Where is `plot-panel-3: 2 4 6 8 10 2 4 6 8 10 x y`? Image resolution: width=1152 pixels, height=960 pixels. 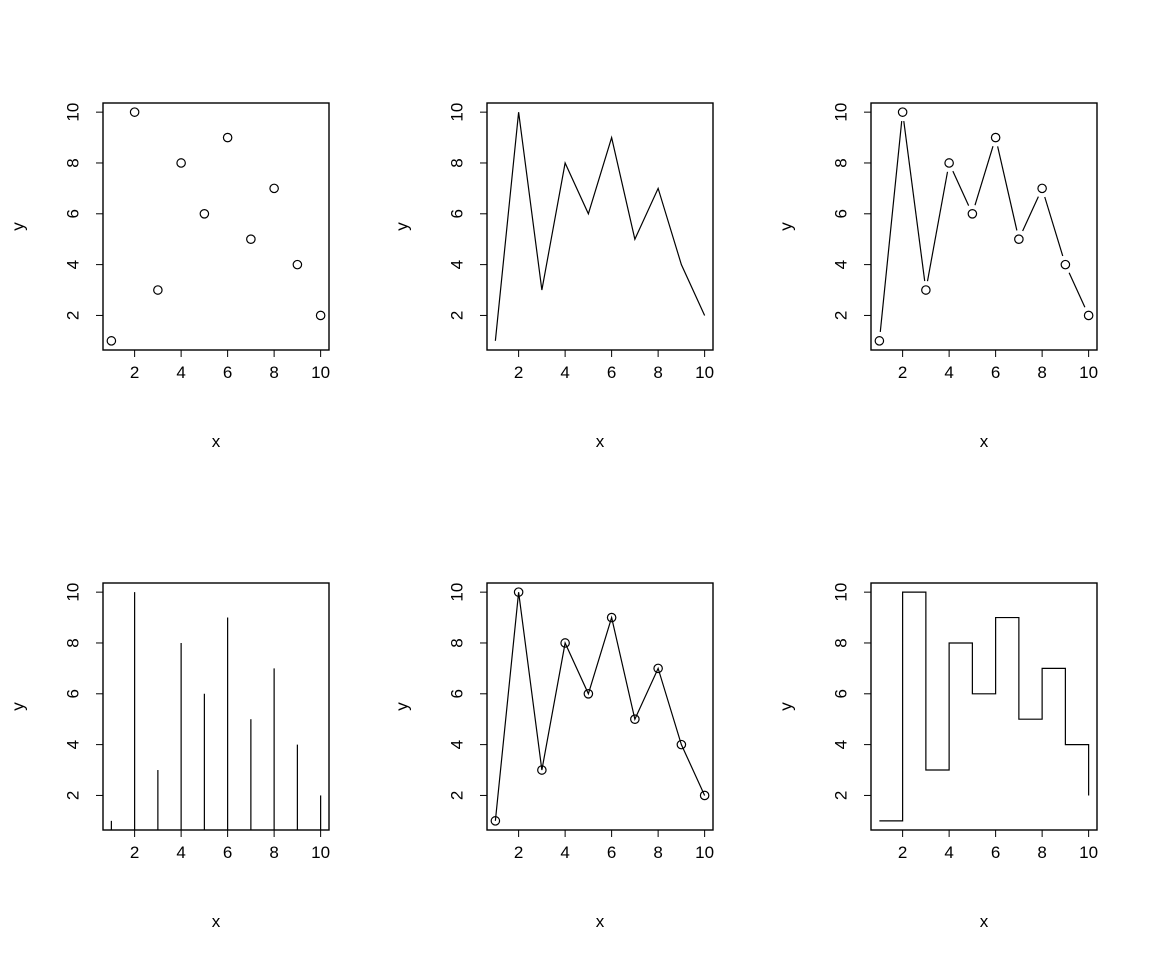
plot-panel-3: 2 4 6 8 10 2 4 6 8 10 x y is located at coordinates (937, 276).